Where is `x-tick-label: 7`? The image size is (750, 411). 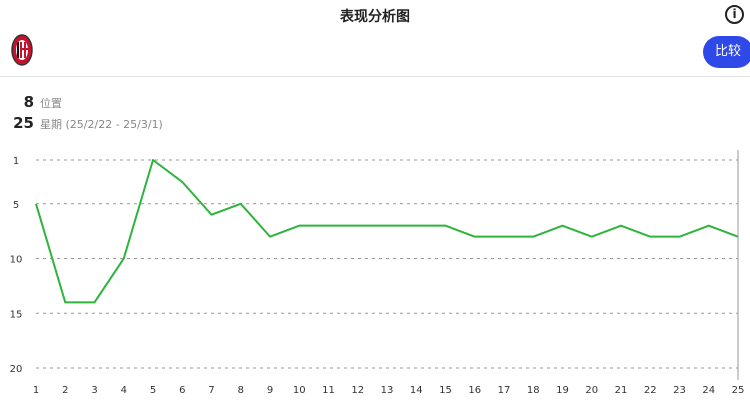
x-tick-label: 7 is located at coordinates (211, 390).